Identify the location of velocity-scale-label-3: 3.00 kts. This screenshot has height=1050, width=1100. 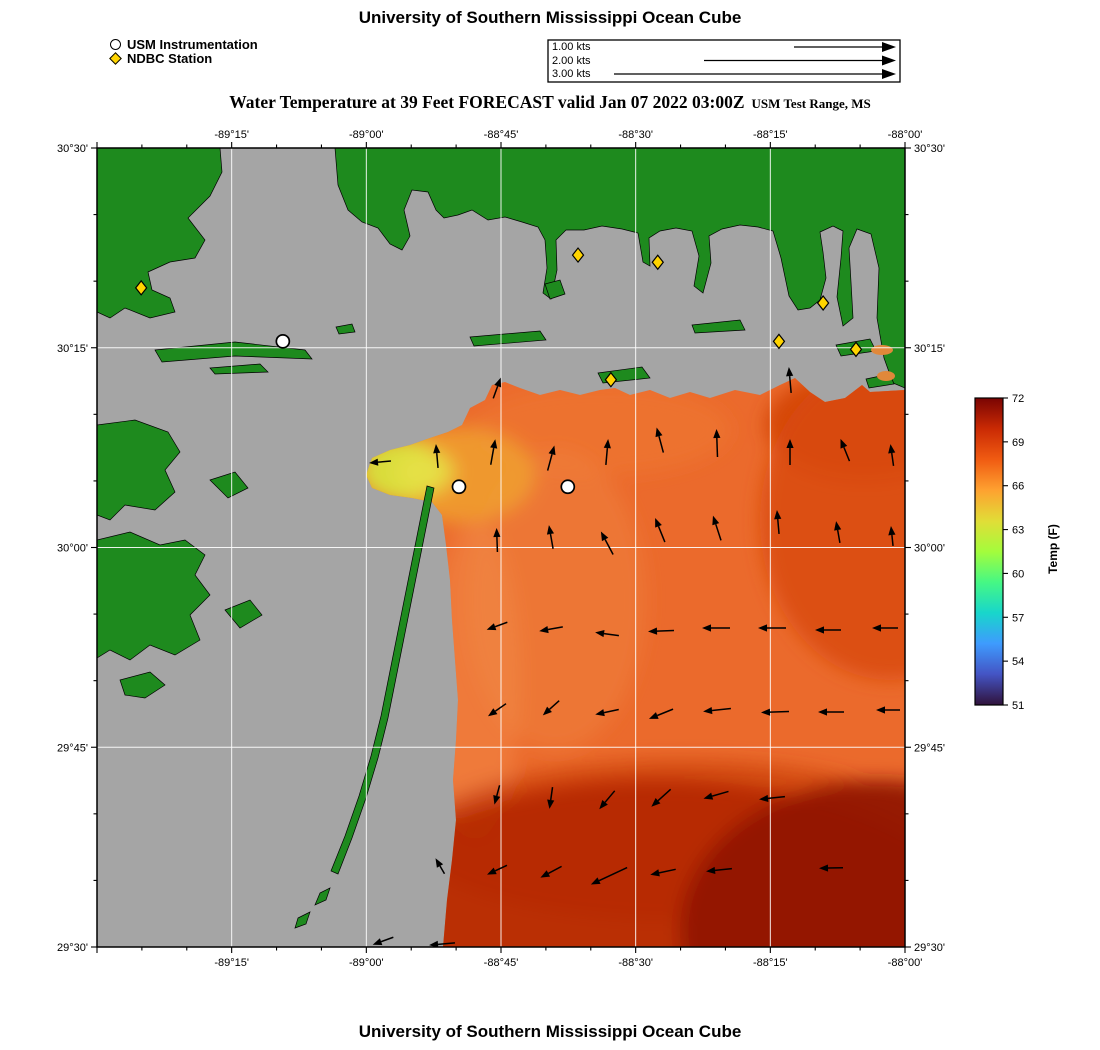
(571, 74).